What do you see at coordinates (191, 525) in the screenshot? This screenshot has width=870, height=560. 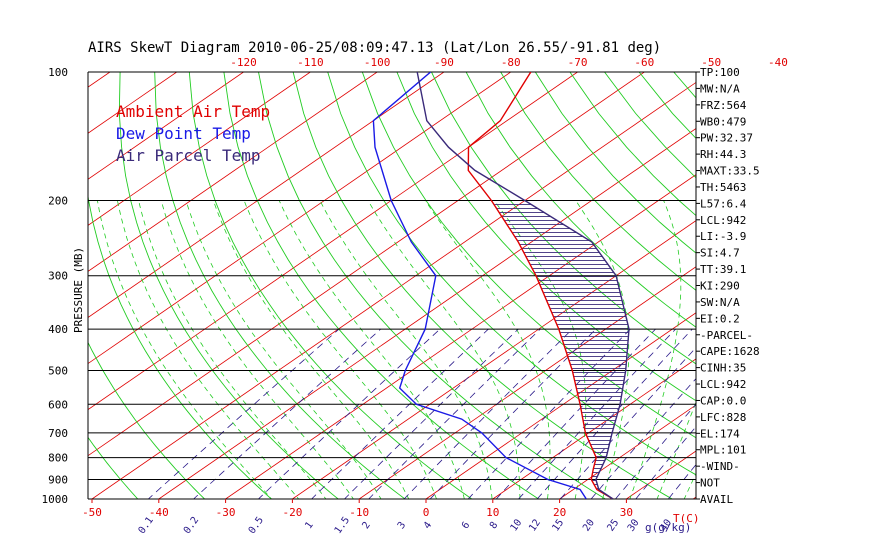 I see `mixing-ratio-tick-label: 0.2` at bounding box center [191, 525].